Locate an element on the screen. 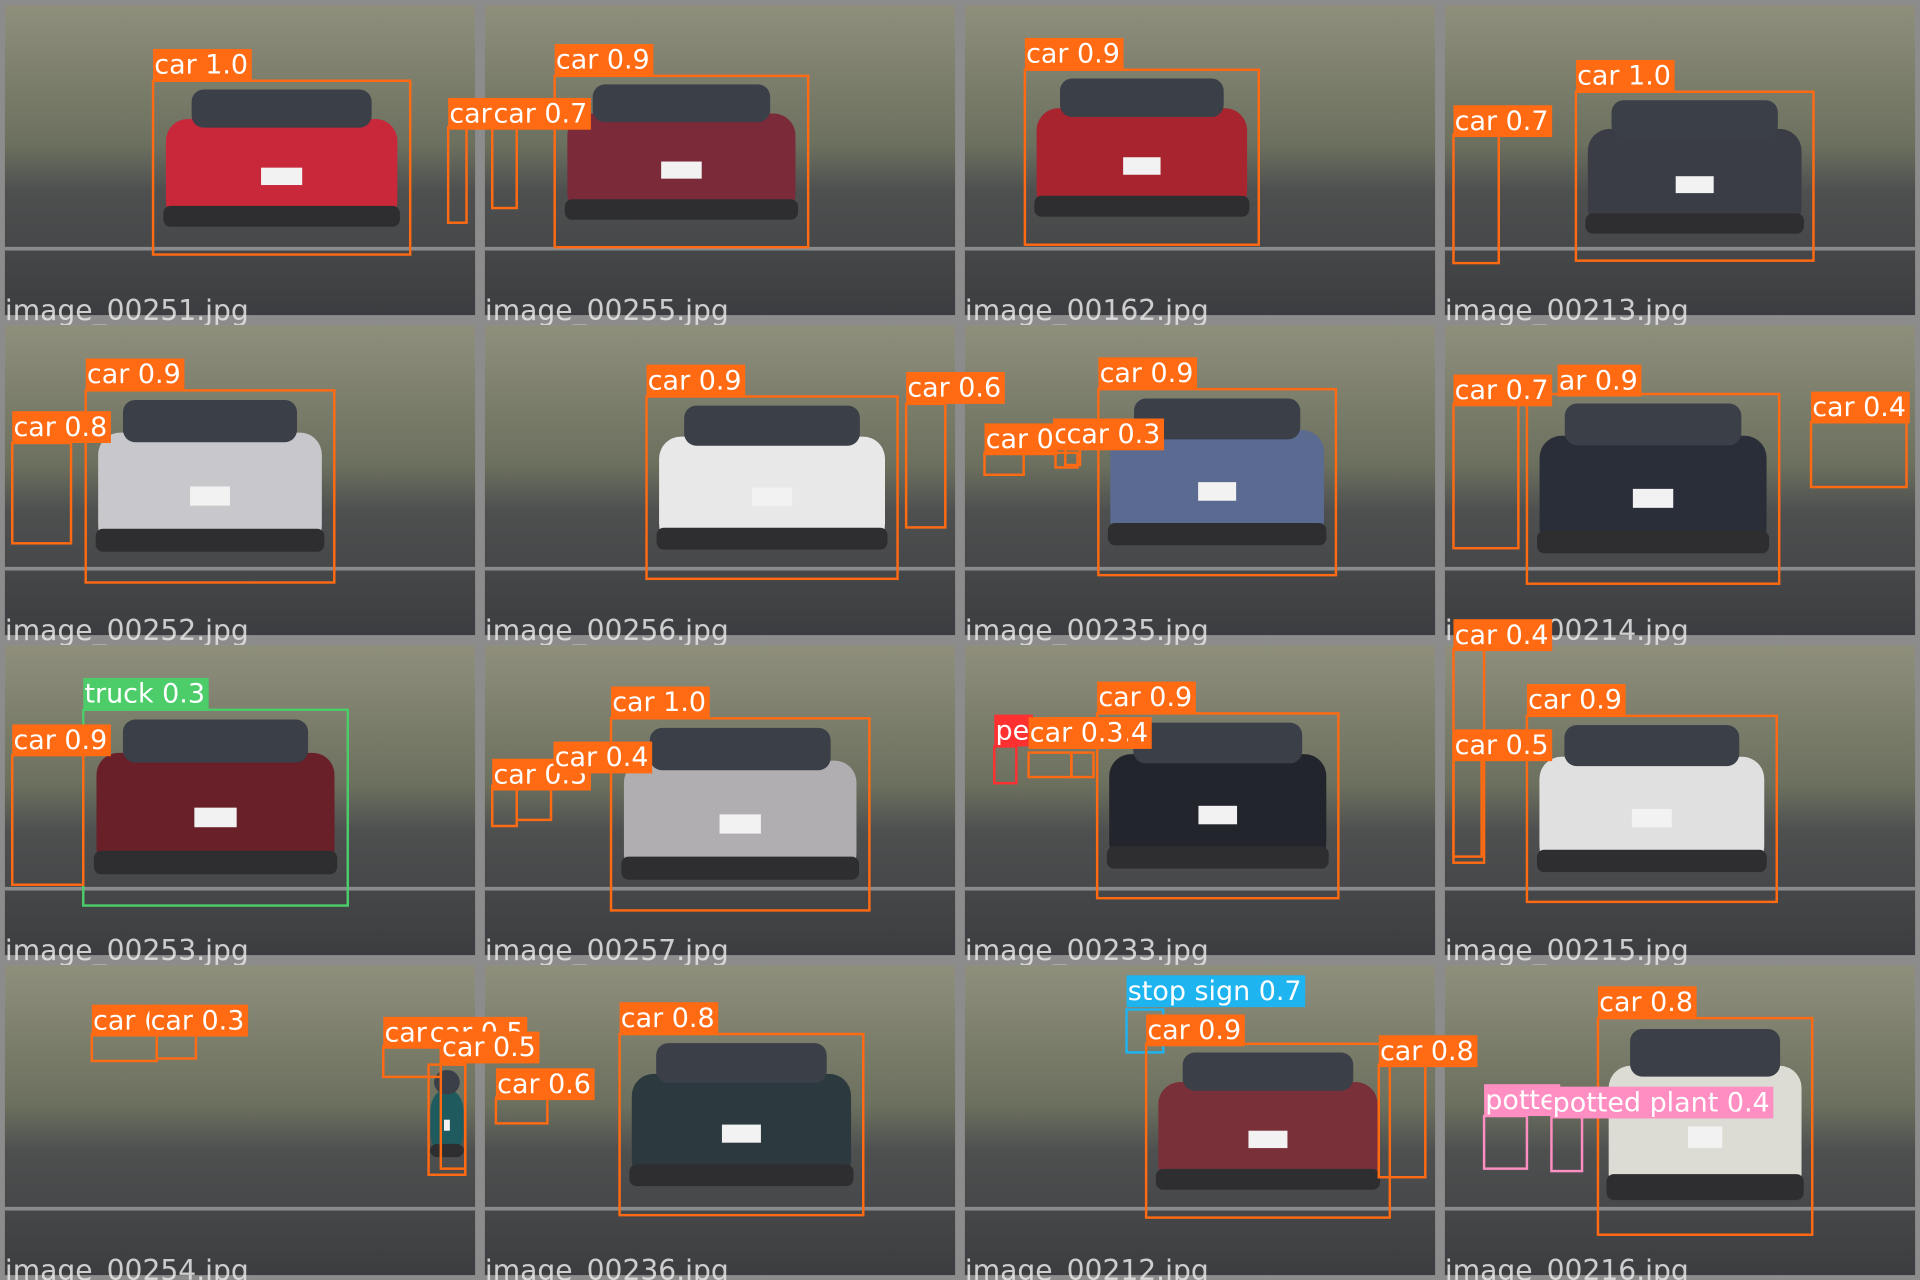 This screenshot has width=1920, height=1280. detection-label: potte is located at coordinates (1520, 1100).